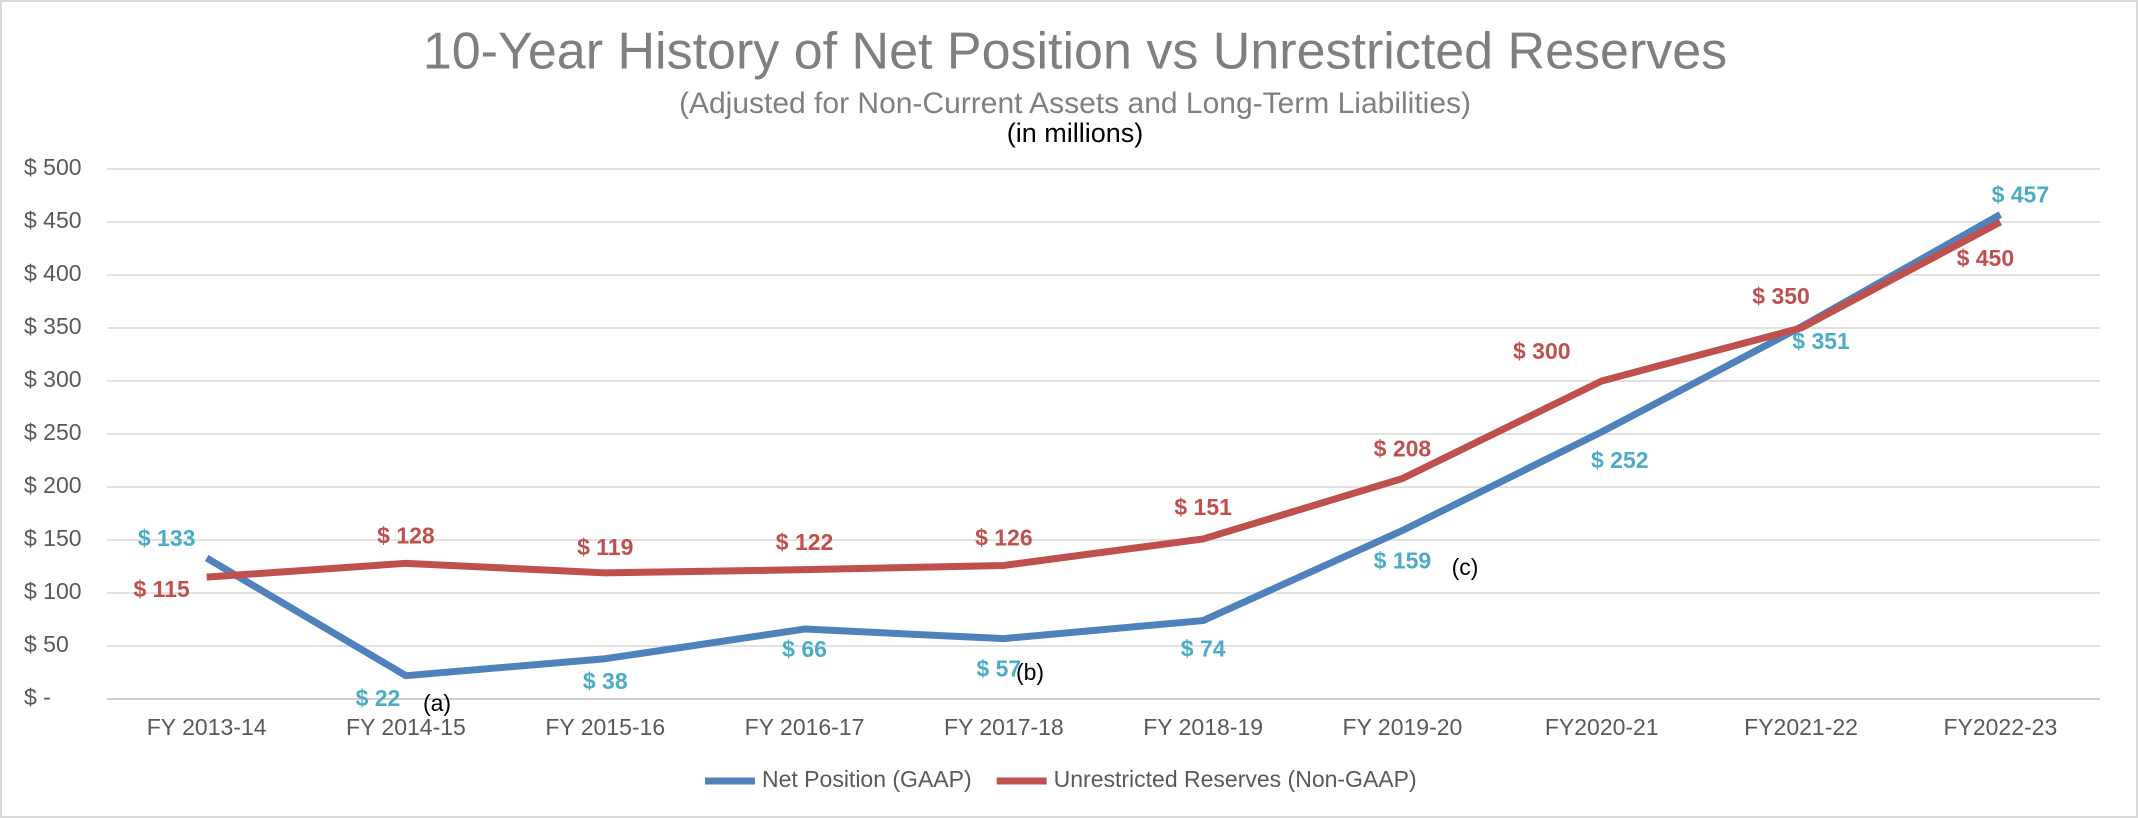  What do you see at coordinates (1203, 507) in the screenshot?
I see `data-label: $ 151` at bounding box center [1203, 507].